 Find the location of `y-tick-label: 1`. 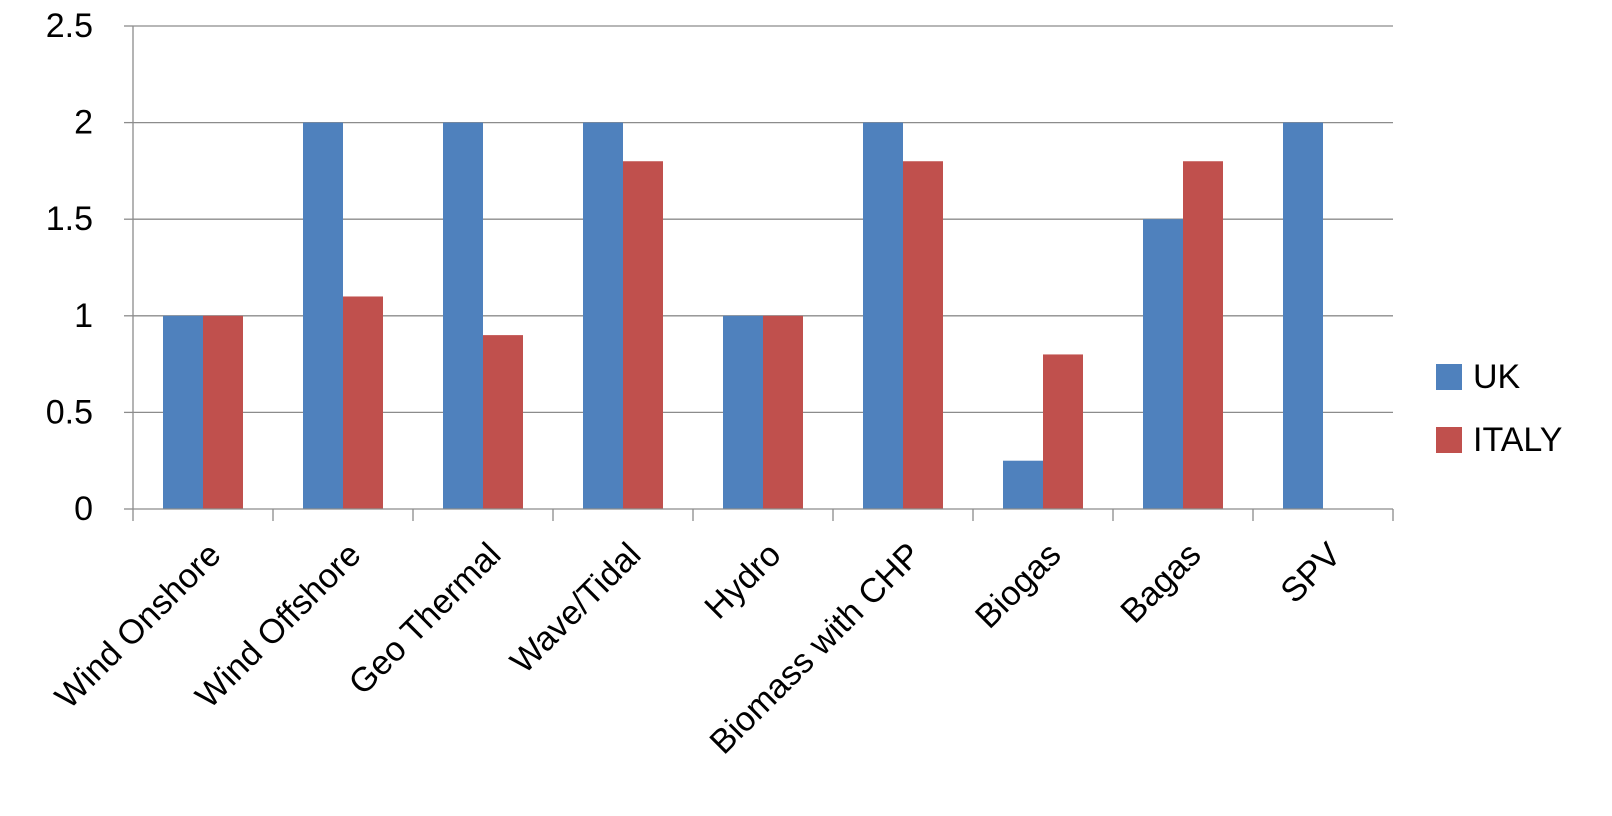

y-tick-label: 1 is located at coordinates (83, 316).